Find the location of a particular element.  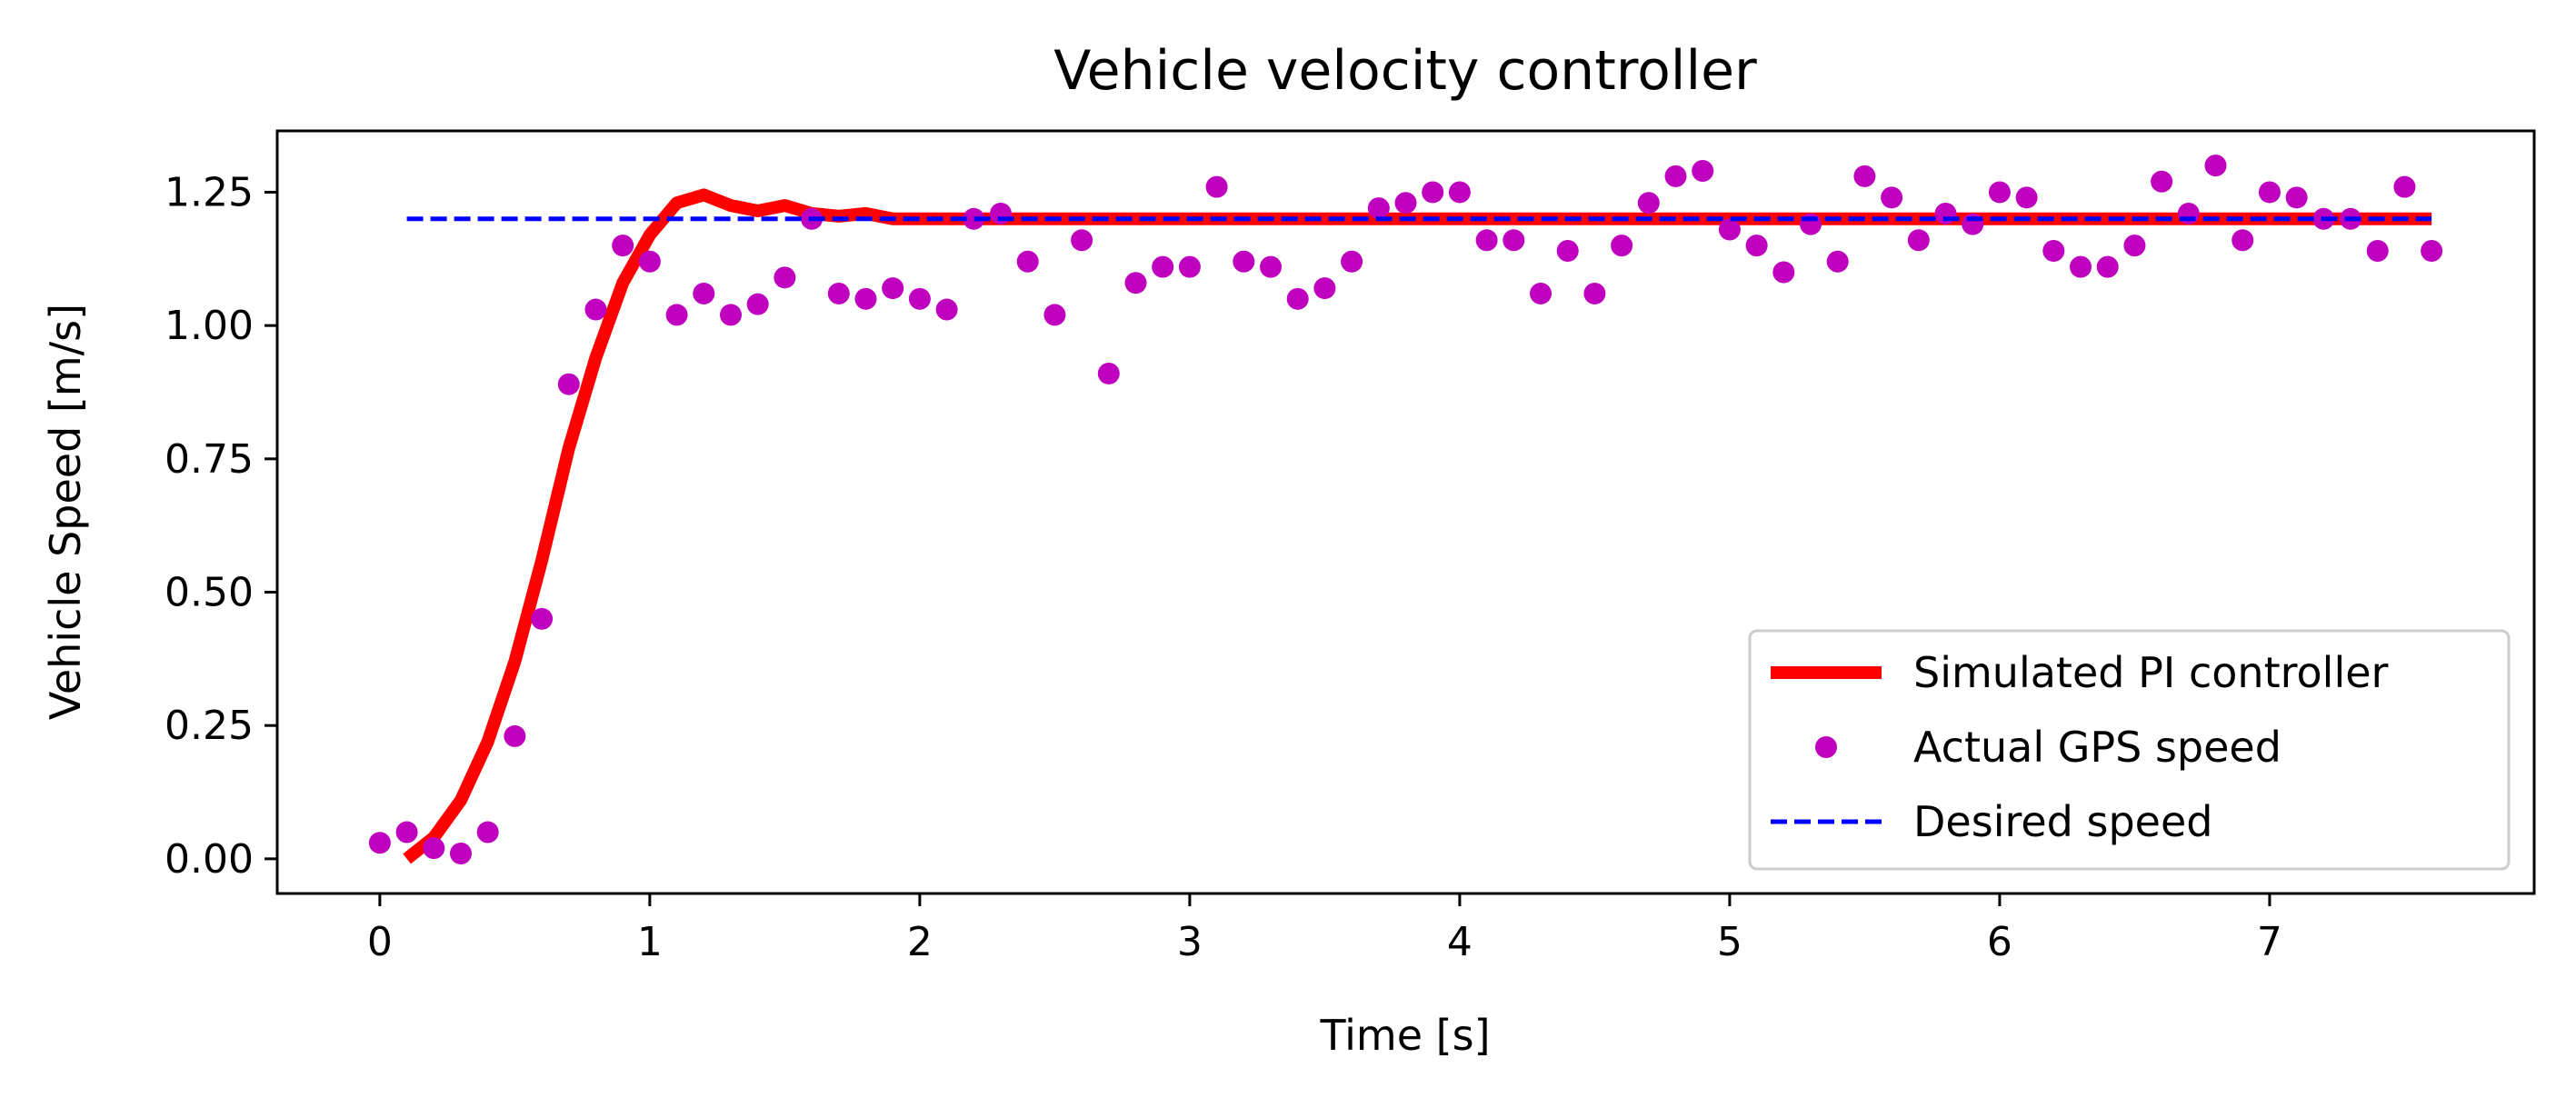

x-tick-label: 3 is located at coordinates (1190, 942).